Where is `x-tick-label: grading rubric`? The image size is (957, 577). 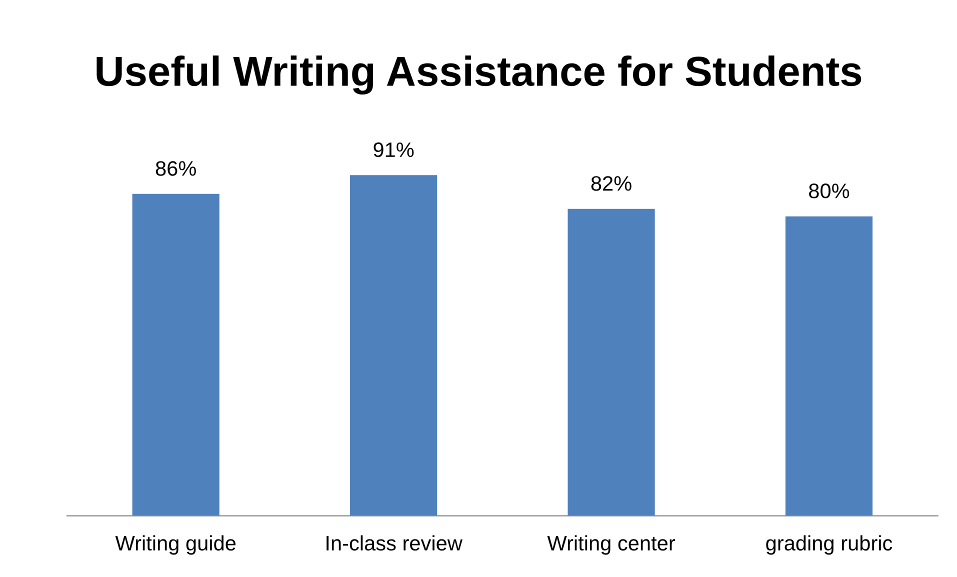
x-tick-label: grading rubric is located at coordinates (829, 545).